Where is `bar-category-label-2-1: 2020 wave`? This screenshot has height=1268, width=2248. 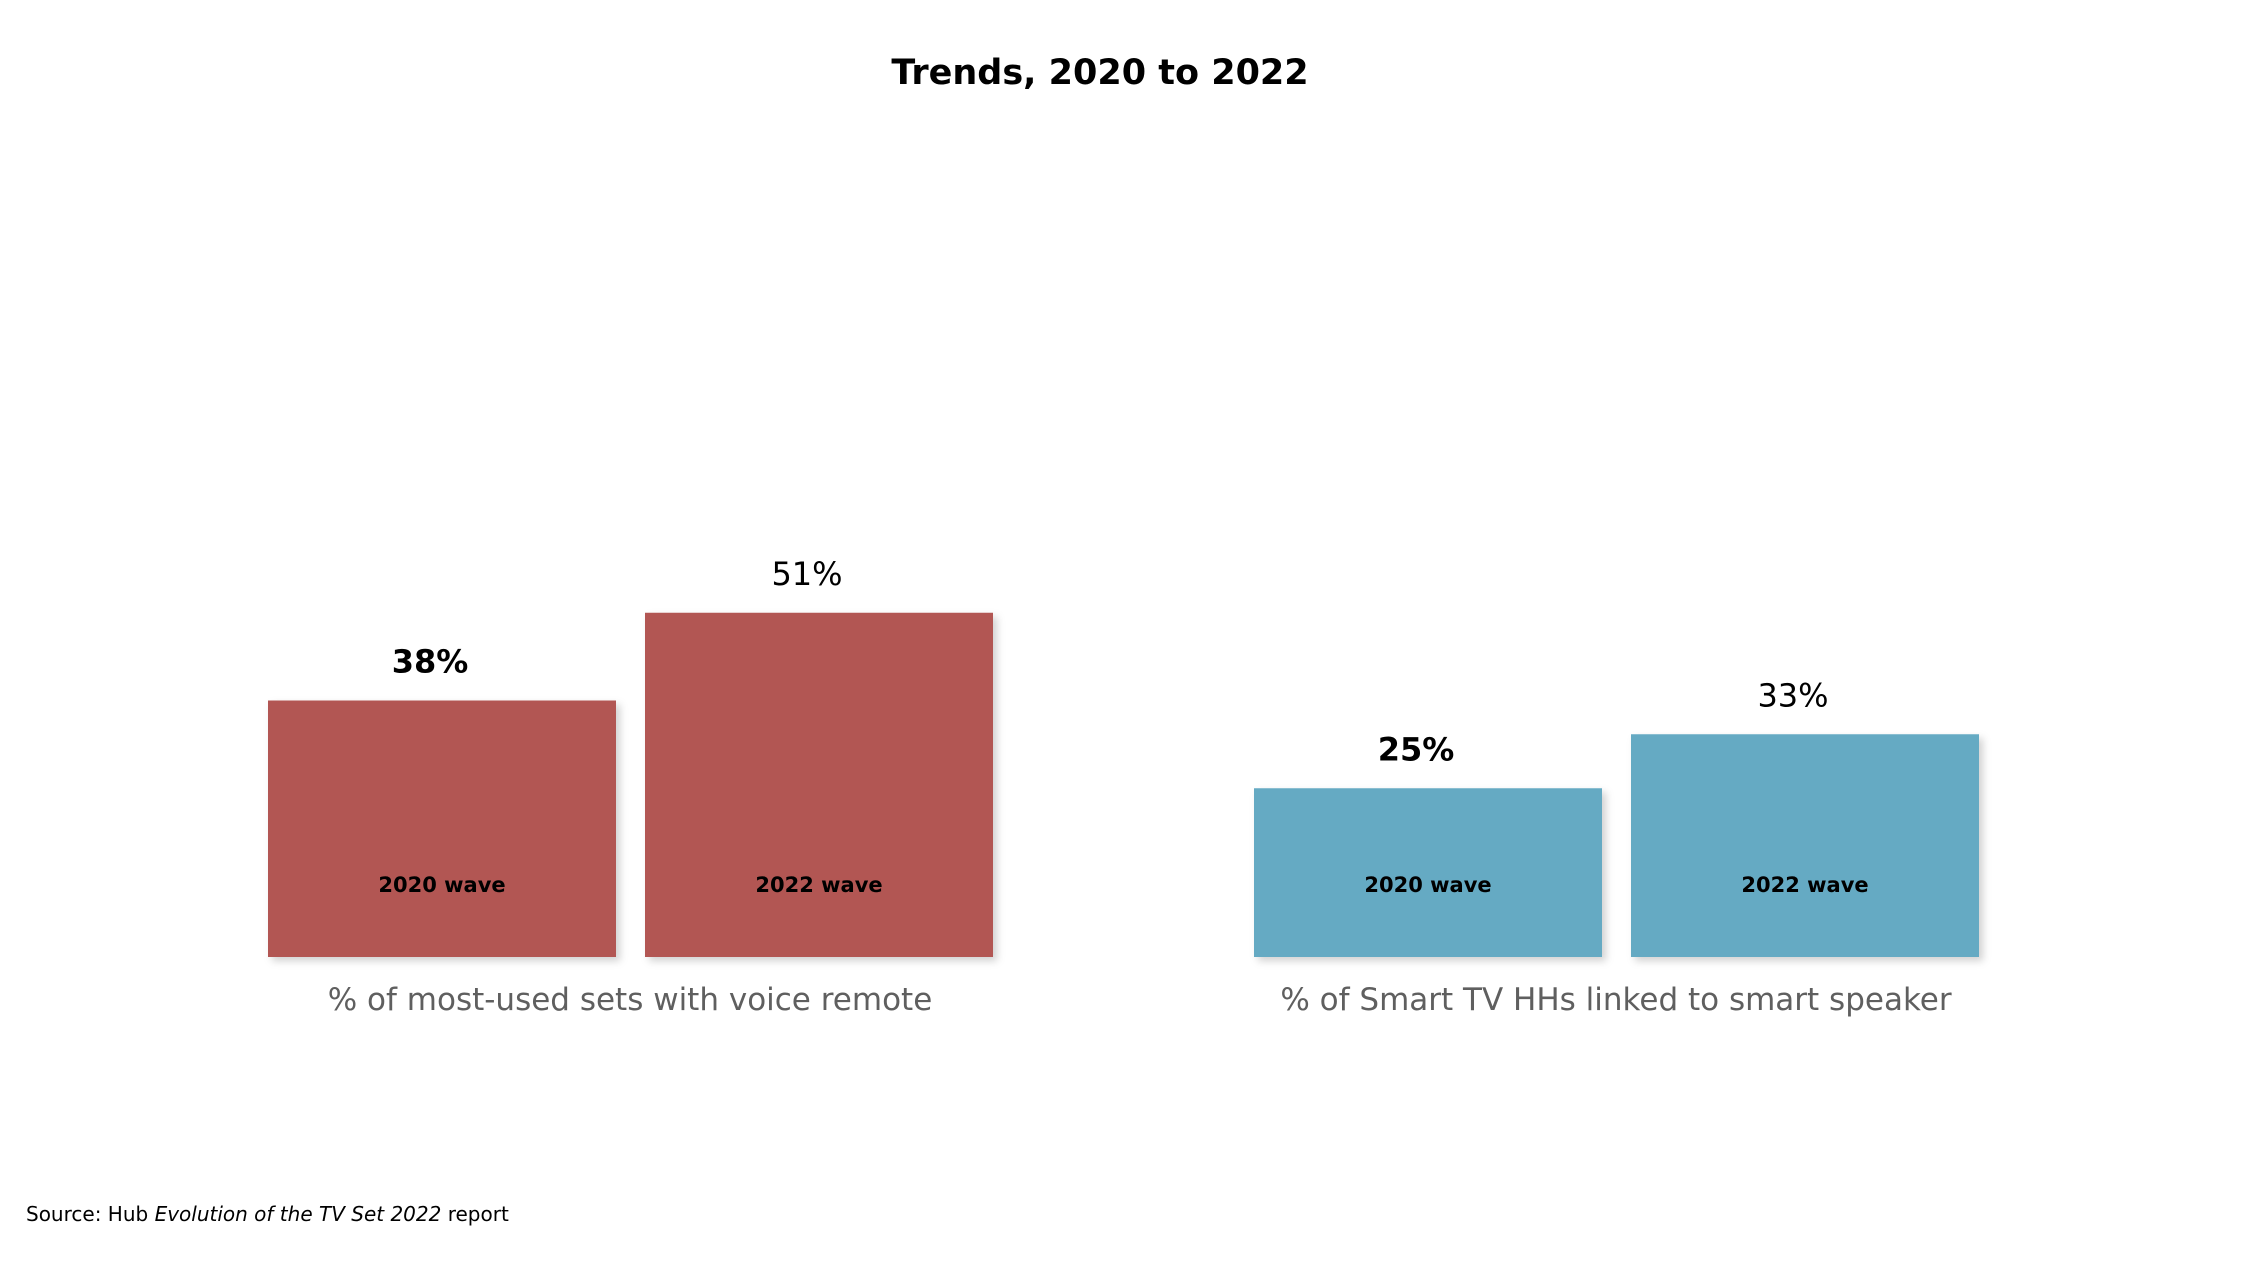
bar-category-label-2-1: 2020 wave is located at coordinates (1427, 885).